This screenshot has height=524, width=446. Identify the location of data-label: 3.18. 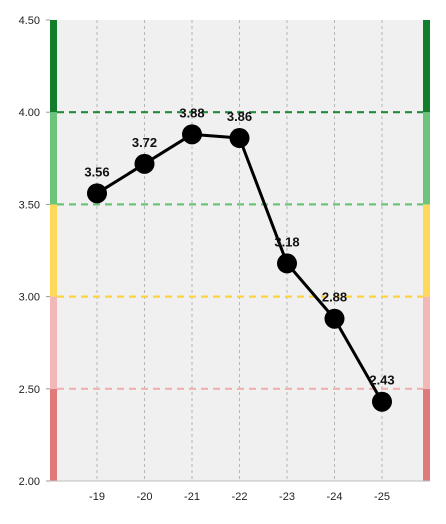
(286, 241).